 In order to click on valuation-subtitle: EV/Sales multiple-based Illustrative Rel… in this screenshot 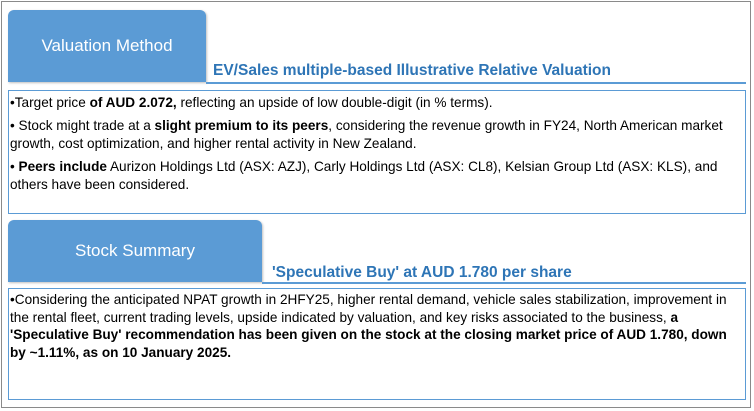, I will do `click(412, 70)`.